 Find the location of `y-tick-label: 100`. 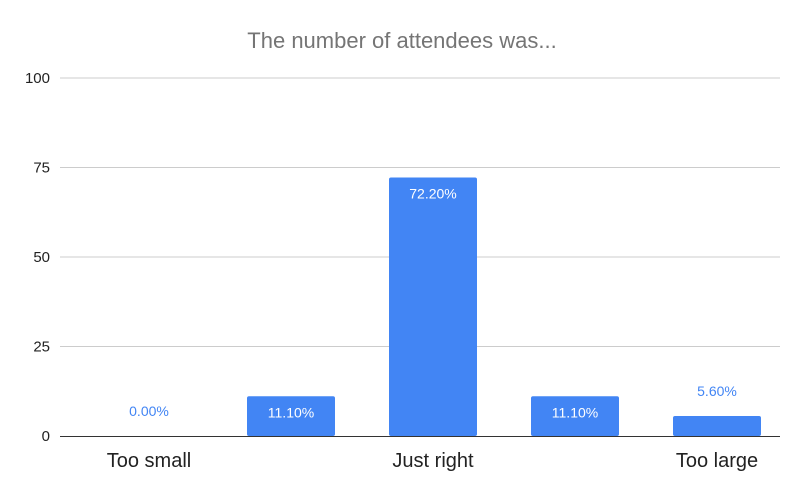

y-tick-label: 100 is located at coordinates (37, 78).